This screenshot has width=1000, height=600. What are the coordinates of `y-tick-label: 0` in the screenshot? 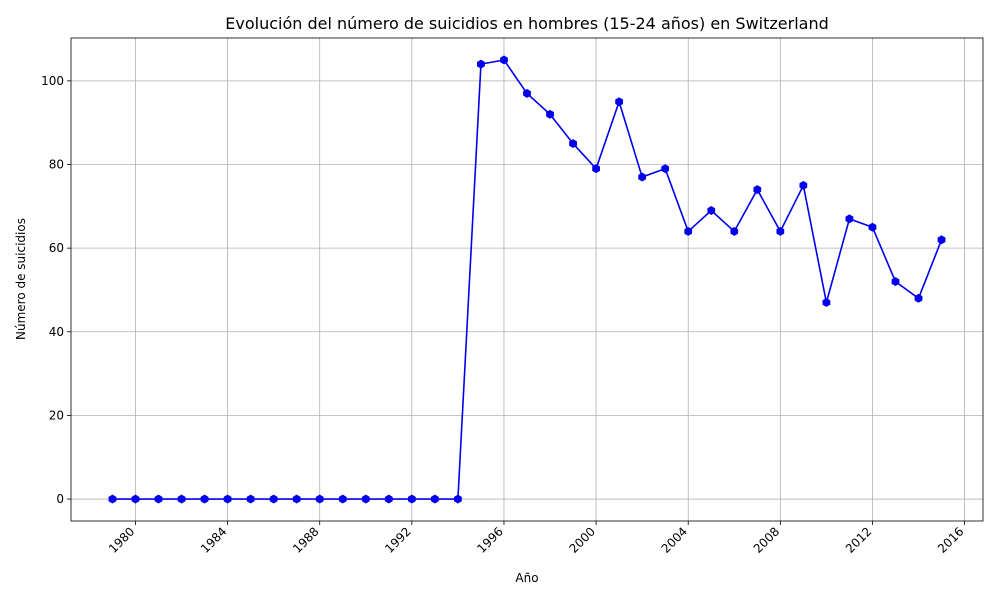 It's located at (60, 499).